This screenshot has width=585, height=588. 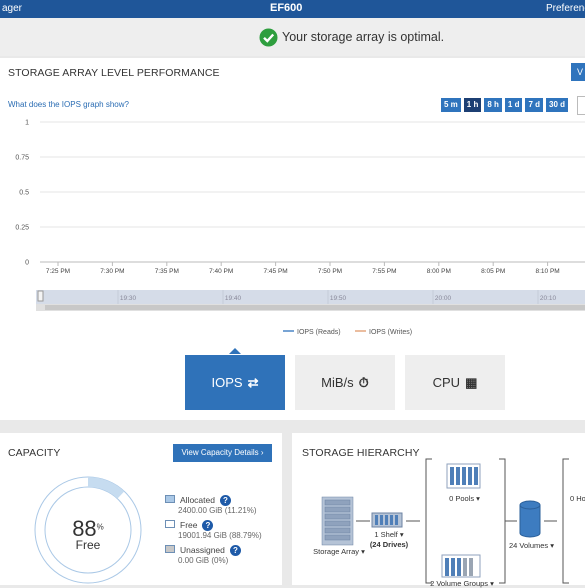 I want to click on metric-icon: ▦, so click(x=471, y=382).